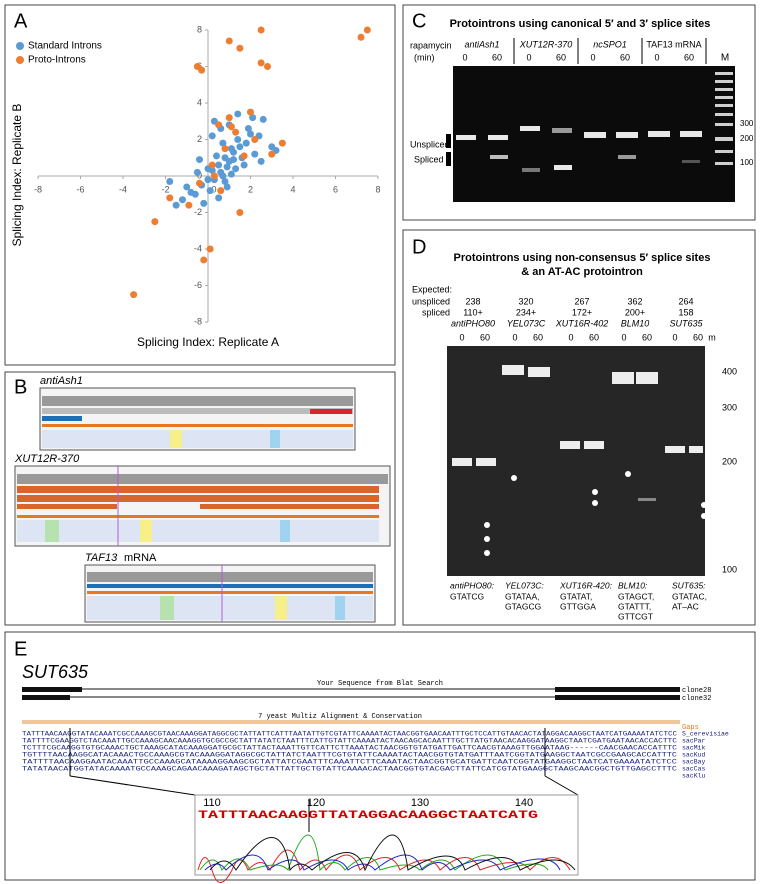  I want to click on legend-label: Standard Introns, so click(65, 46).